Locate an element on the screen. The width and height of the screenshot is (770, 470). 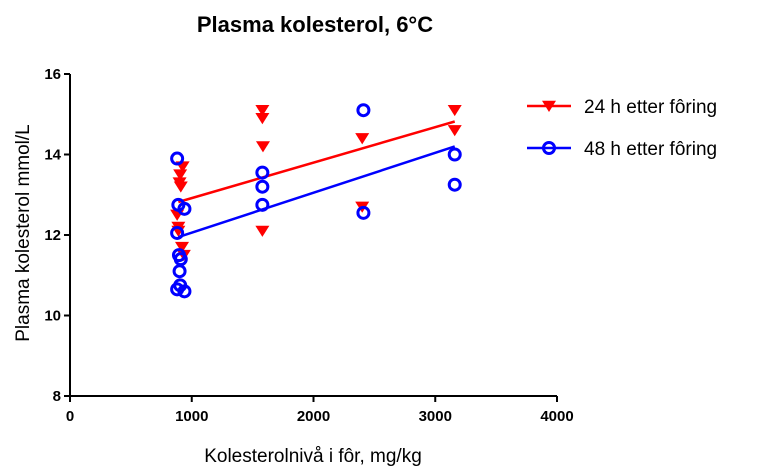
y-axis-ticks: 8 10 12 14 16 is located at coordinates (57, 235).